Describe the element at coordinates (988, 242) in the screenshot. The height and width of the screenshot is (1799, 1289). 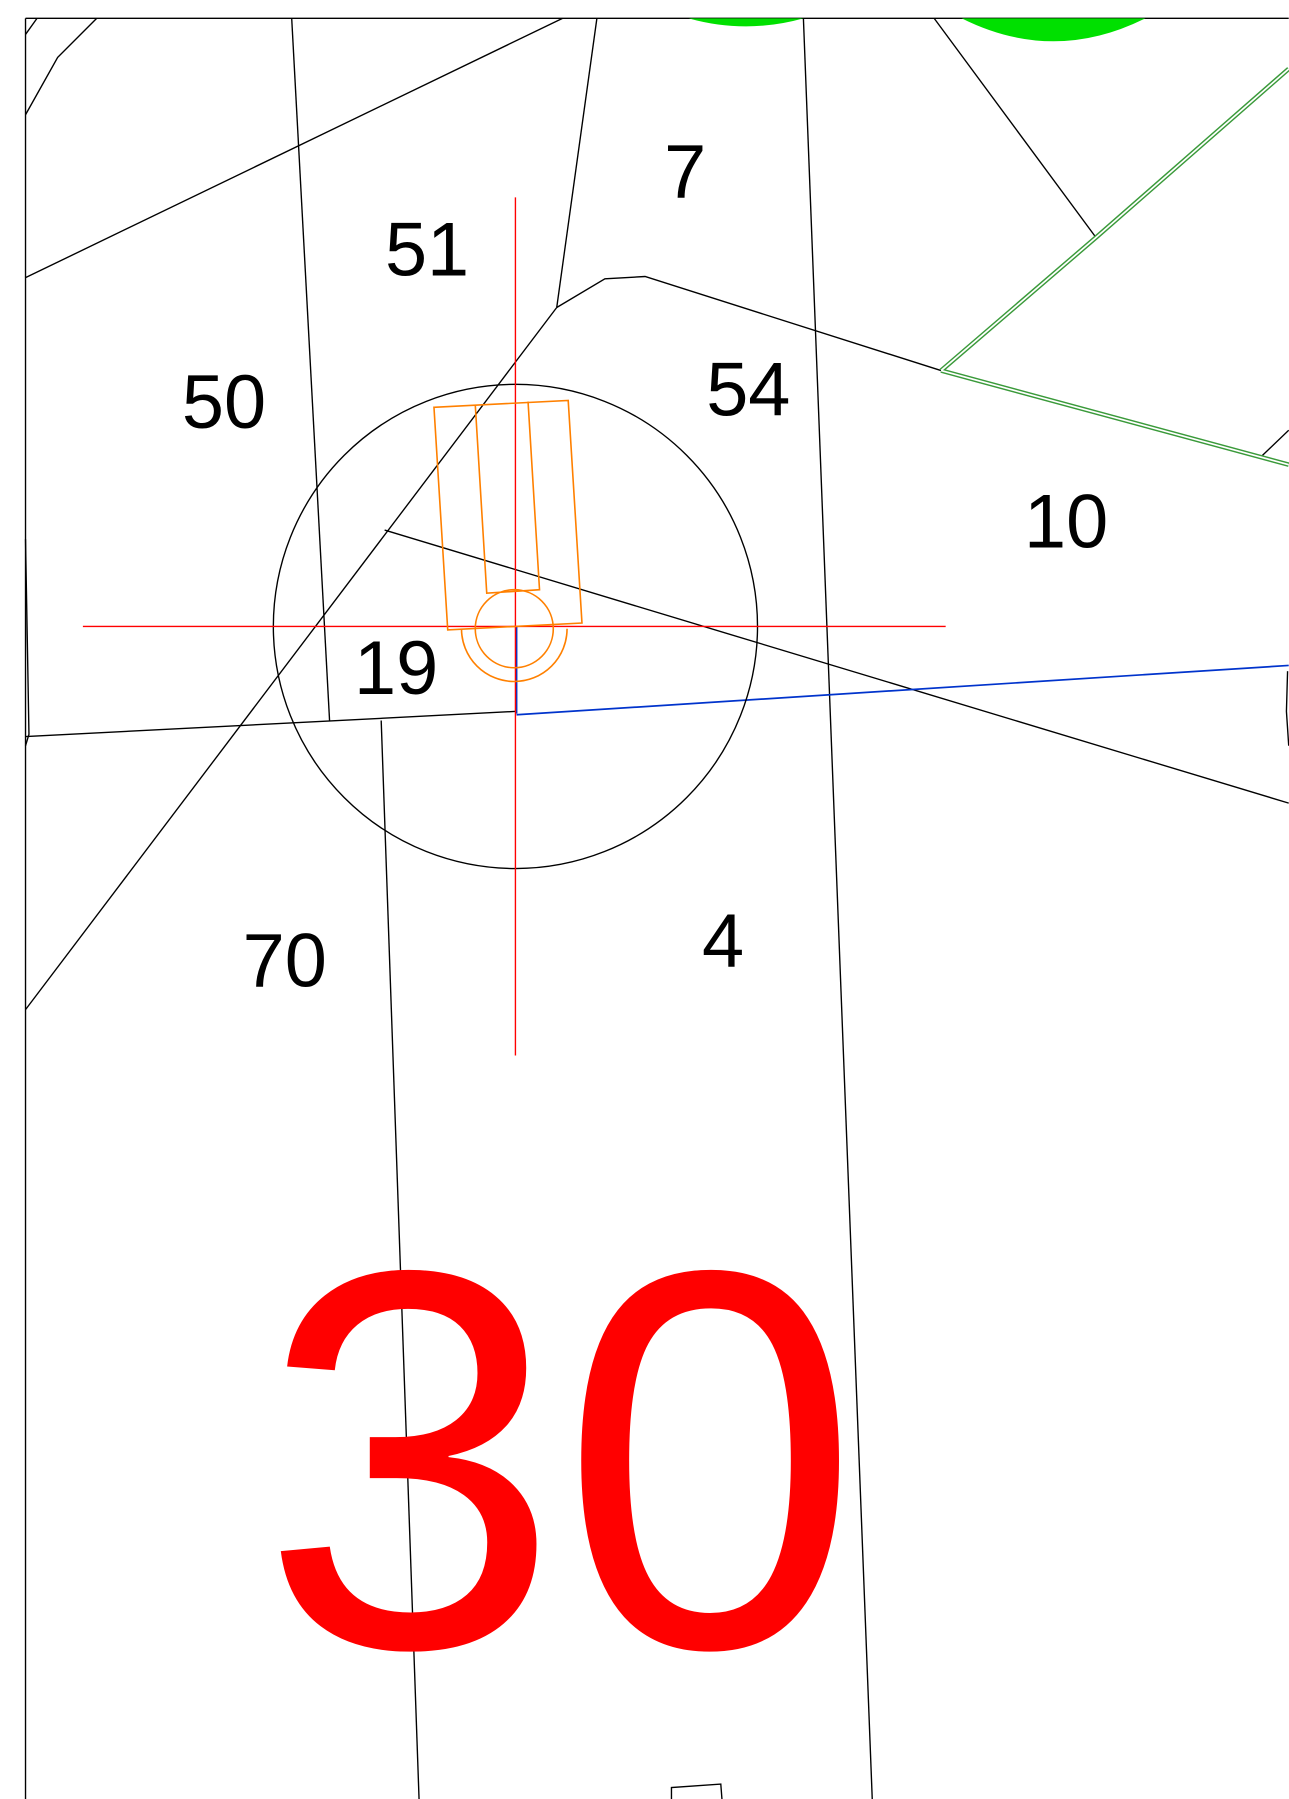
I see `green-features` at that location.